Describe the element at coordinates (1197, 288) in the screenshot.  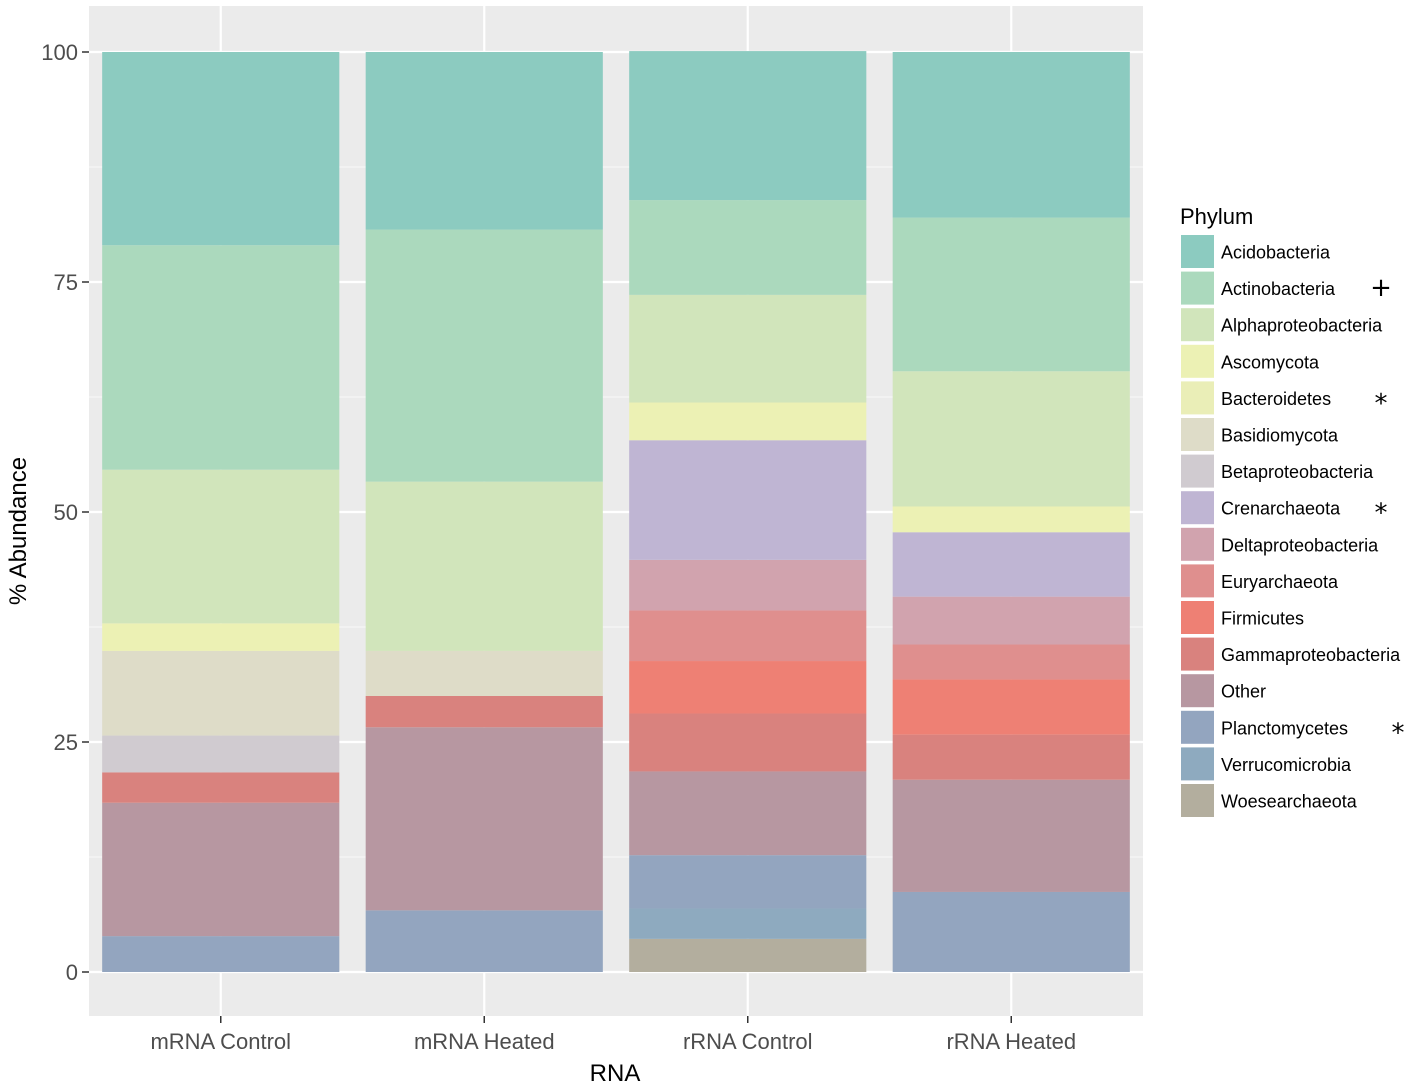
I see `legend-key-actinobacteria` at that location.